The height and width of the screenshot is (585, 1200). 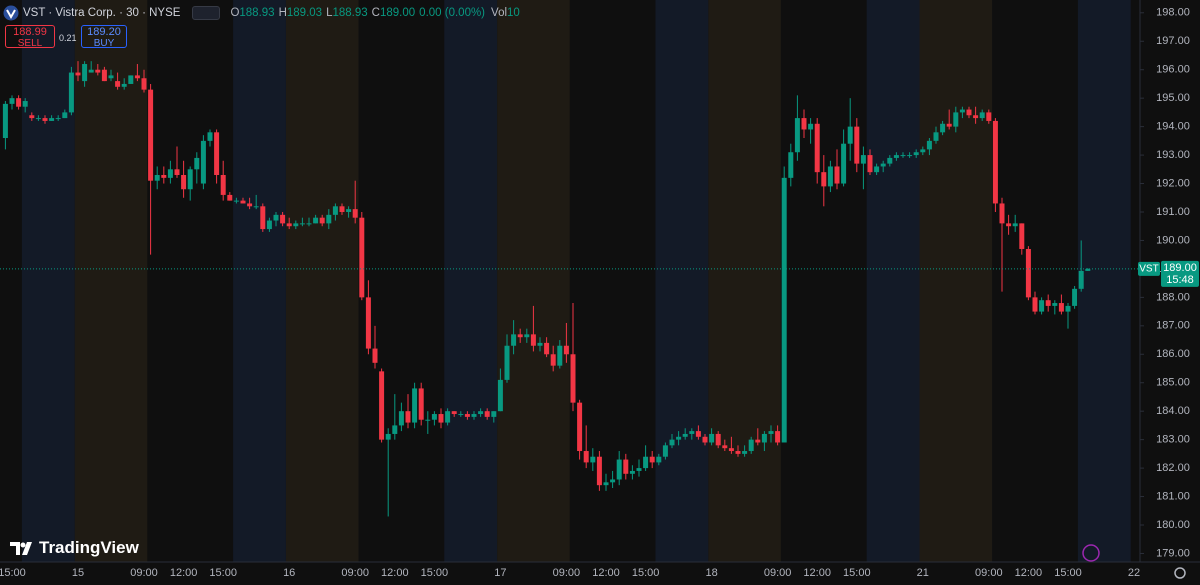 I want to click on buy-label: BUY, so click(x=104, y=43).